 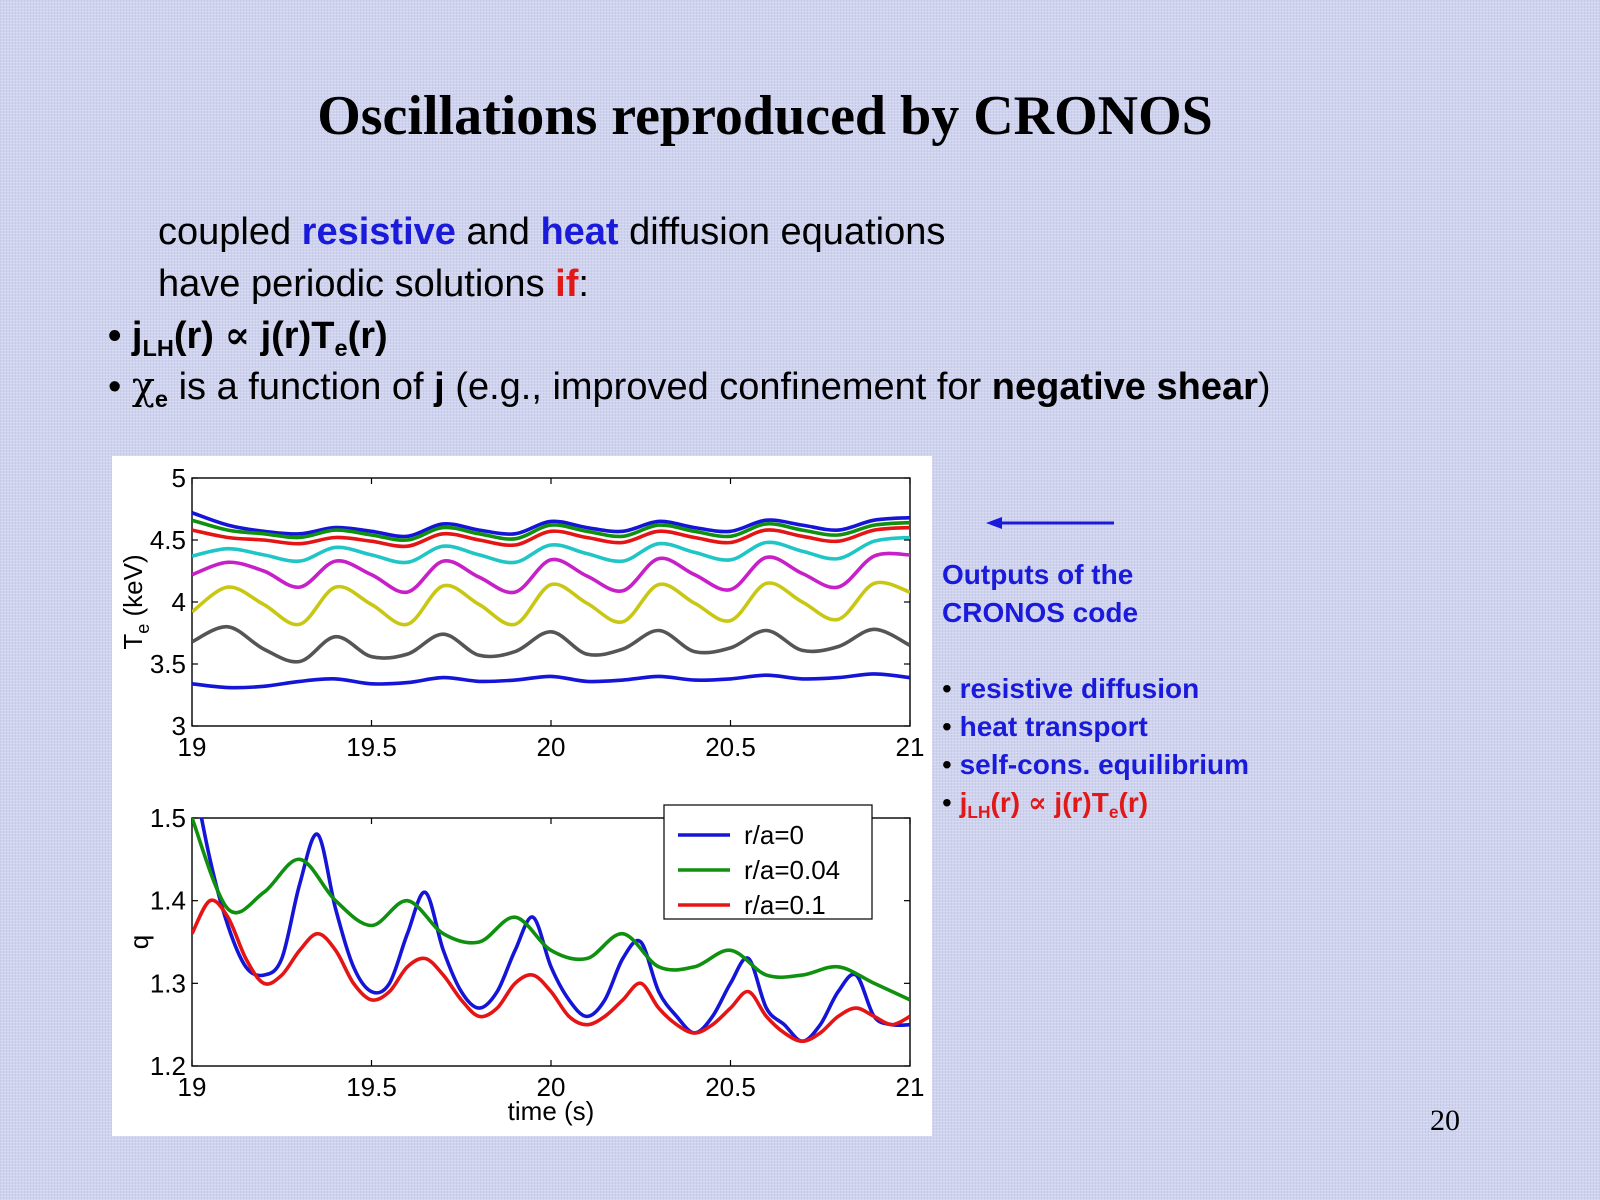 I want to click on intro-text-segment: have periodic solutions, so click(x=357, y=284).